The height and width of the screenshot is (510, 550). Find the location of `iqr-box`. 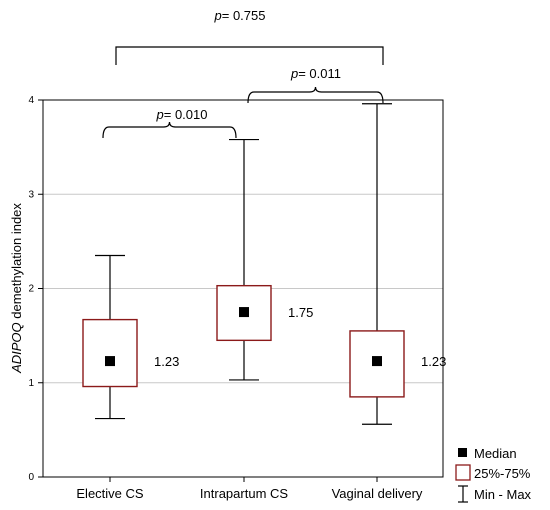

iqr-box is located at coordinates (110, 353).